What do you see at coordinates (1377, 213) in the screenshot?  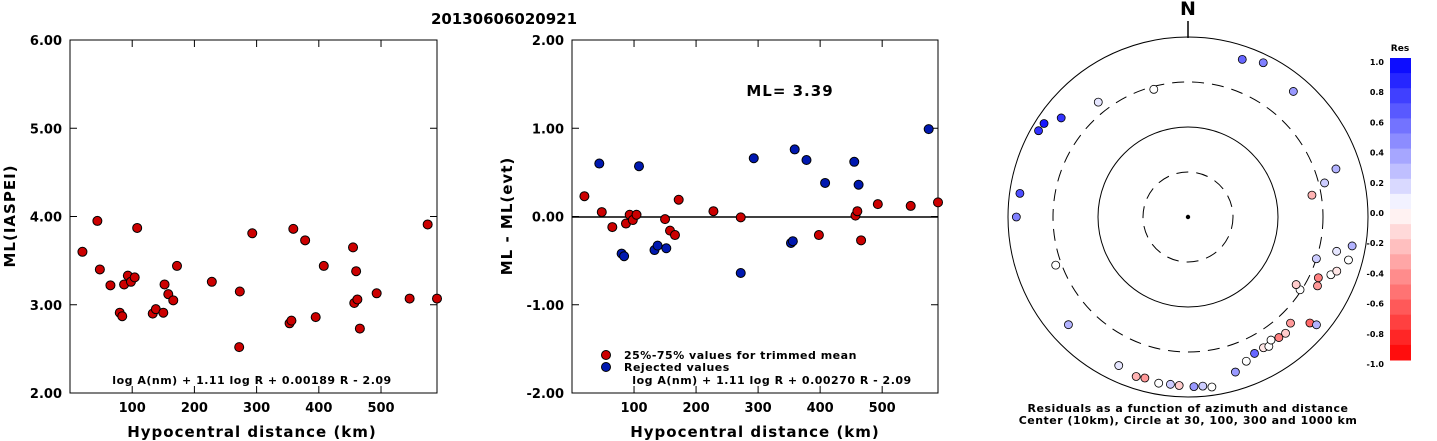 I see `colorbar-tick-label: 0.0` at bounding box center [1377, 213].